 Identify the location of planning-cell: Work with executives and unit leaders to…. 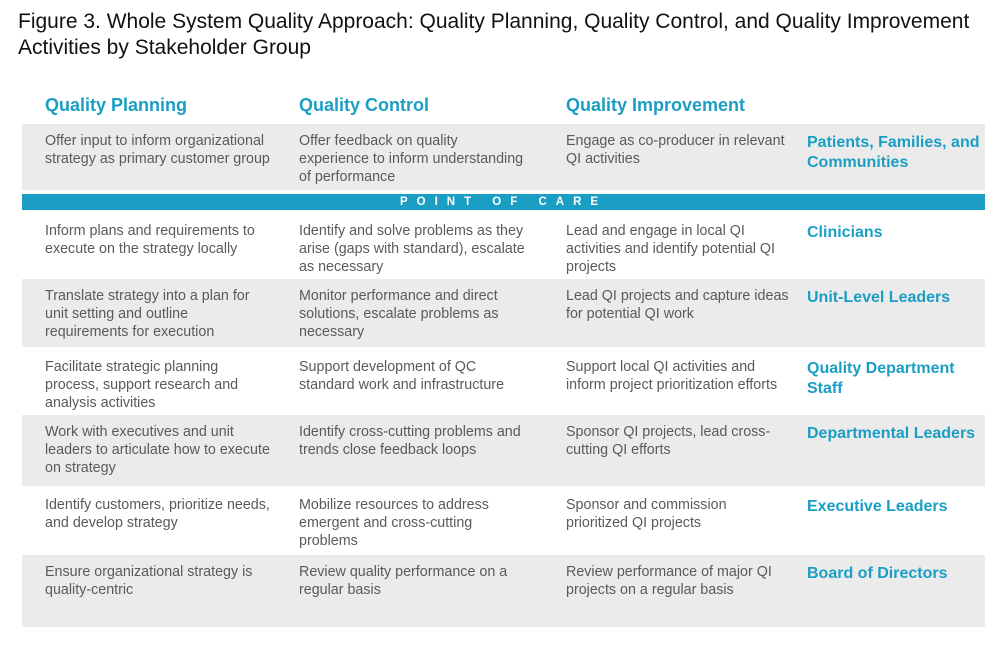
(157, 450).